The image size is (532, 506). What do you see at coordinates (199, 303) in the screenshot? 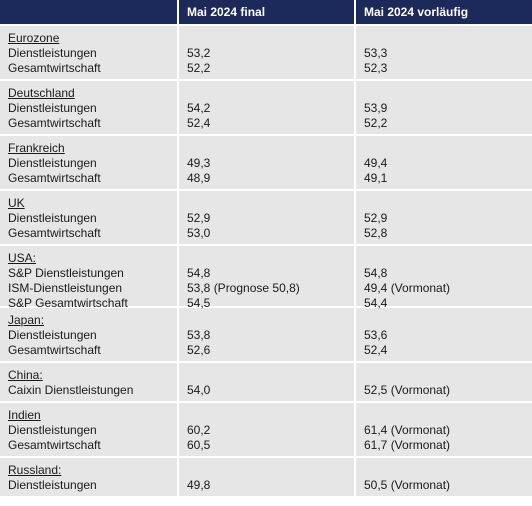
I see `final-value: 54,5` at bounding box center [199, 303].